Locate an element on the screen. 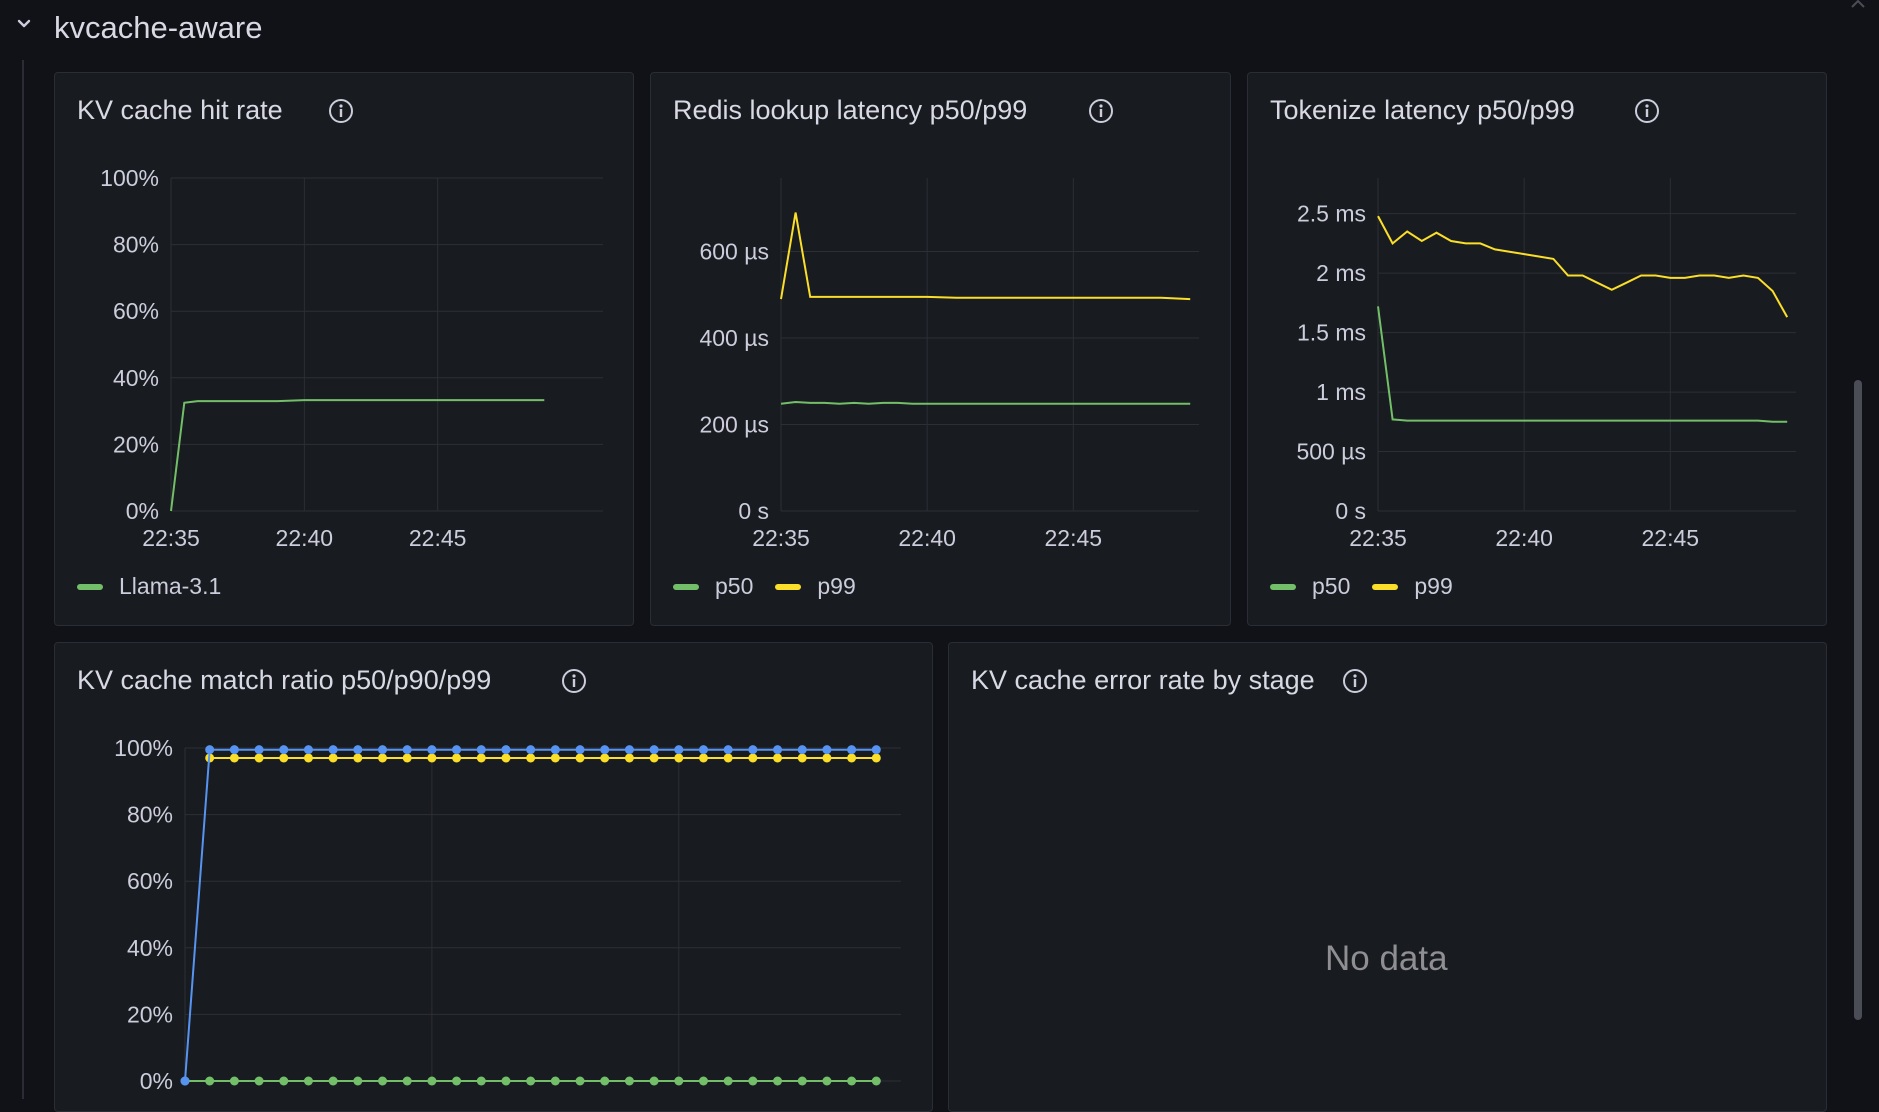 Image resolution: width=1879 pixels, height=1112 pixels. series-line-p99 is located at coordinates (1583, 266).